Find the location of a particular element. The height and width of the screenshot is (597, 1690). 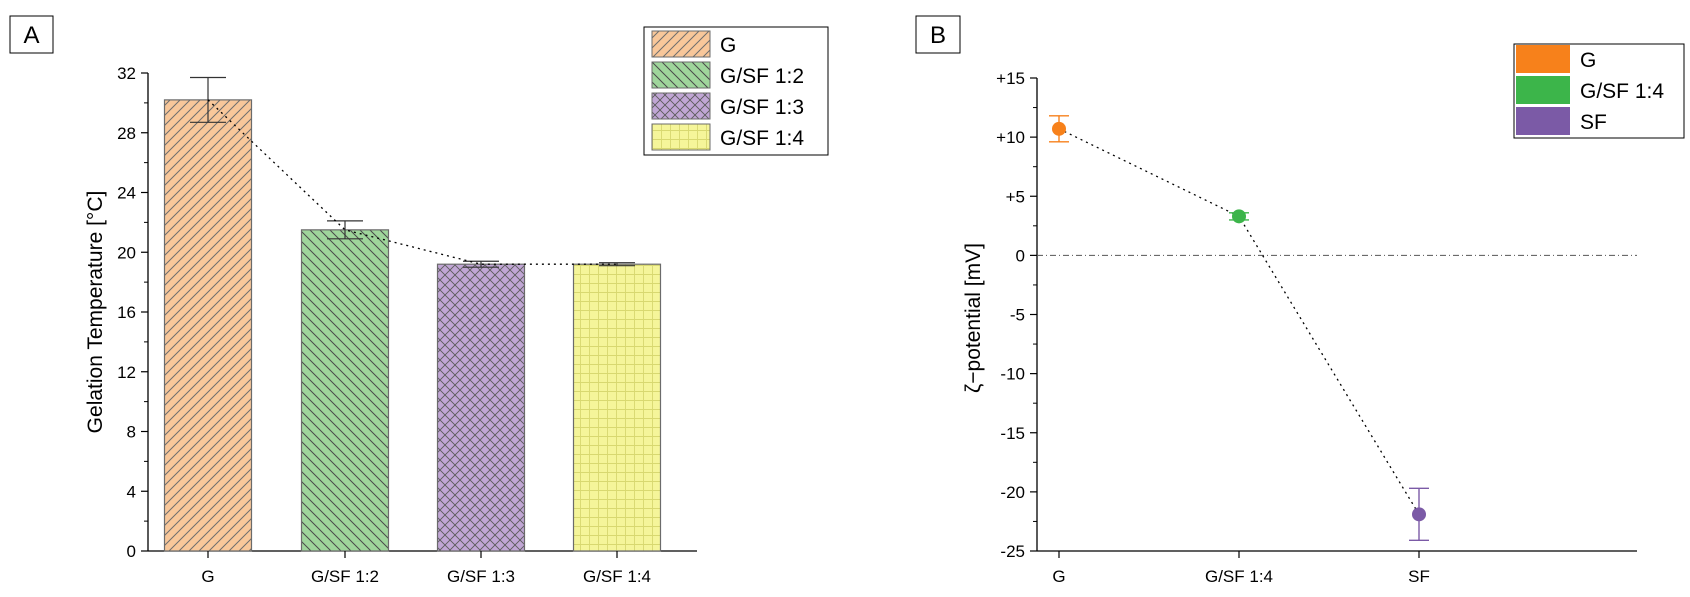

panel-b-y-tick-label: +10 is located at coordinates (1010, 137).